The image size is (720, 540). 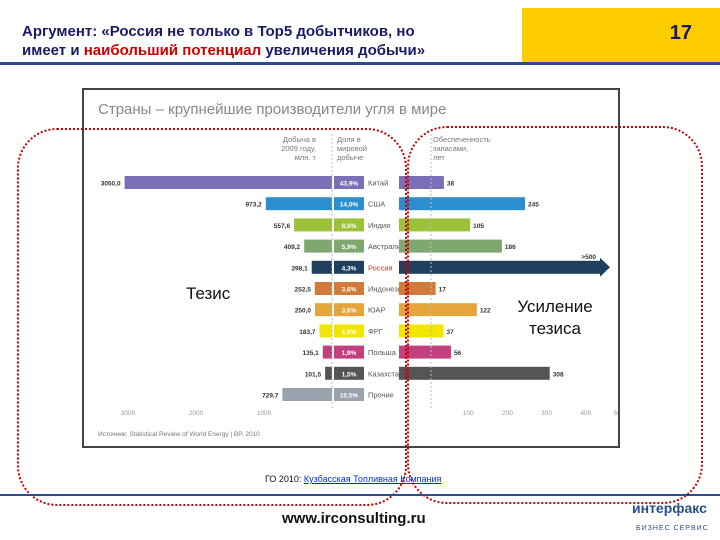 I want to click on reserves-label: 56, so click(x=458, y=353).